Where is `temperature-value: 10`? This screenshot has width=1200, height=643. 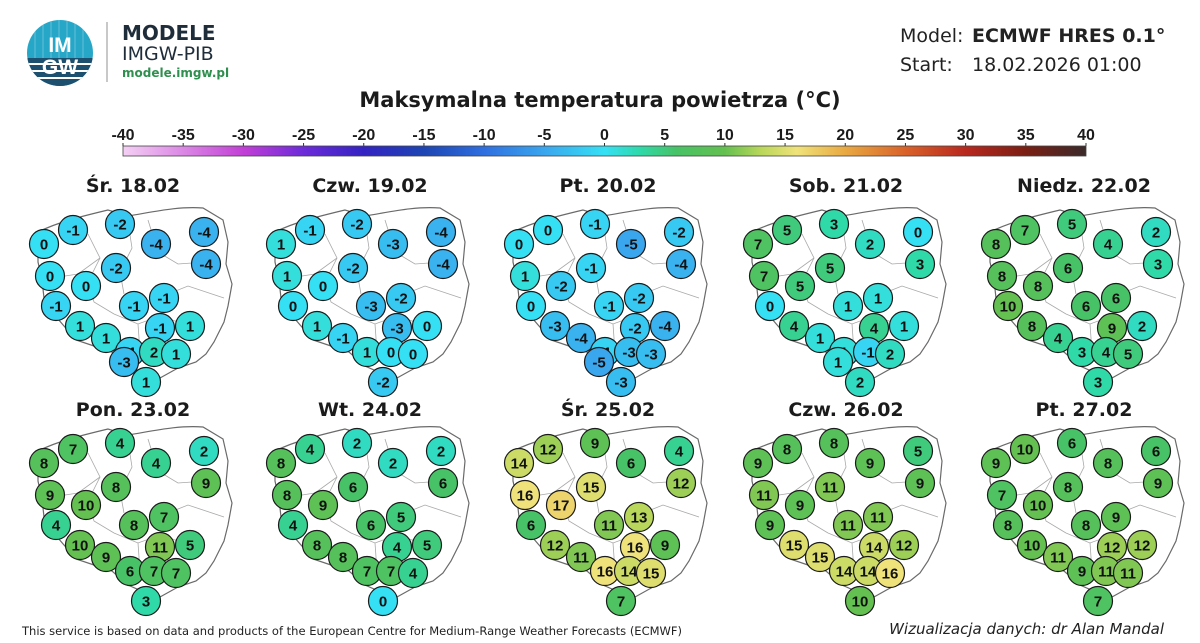 temperature-value: 10 is located at coordinates (1038, 506).